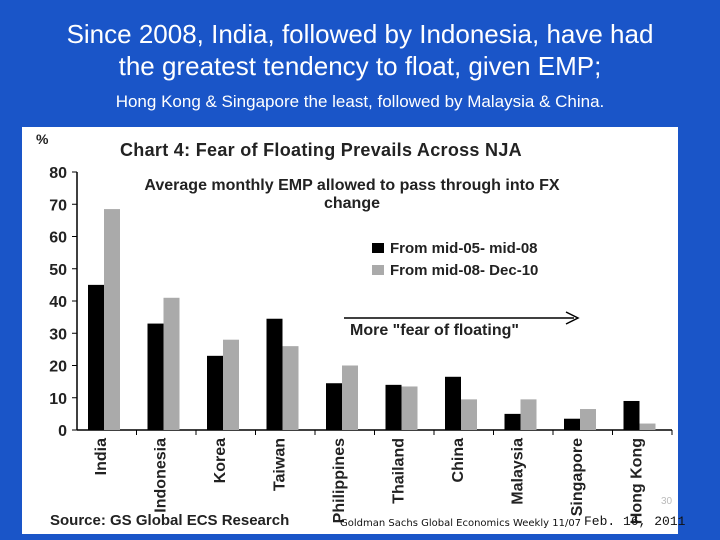 Image resolution: width=720 pixels, height=540 pixels. What do you see at coordinates (453, 403) in the screenshot?
I see `bar-1-china` at bounding box center [453, 403].